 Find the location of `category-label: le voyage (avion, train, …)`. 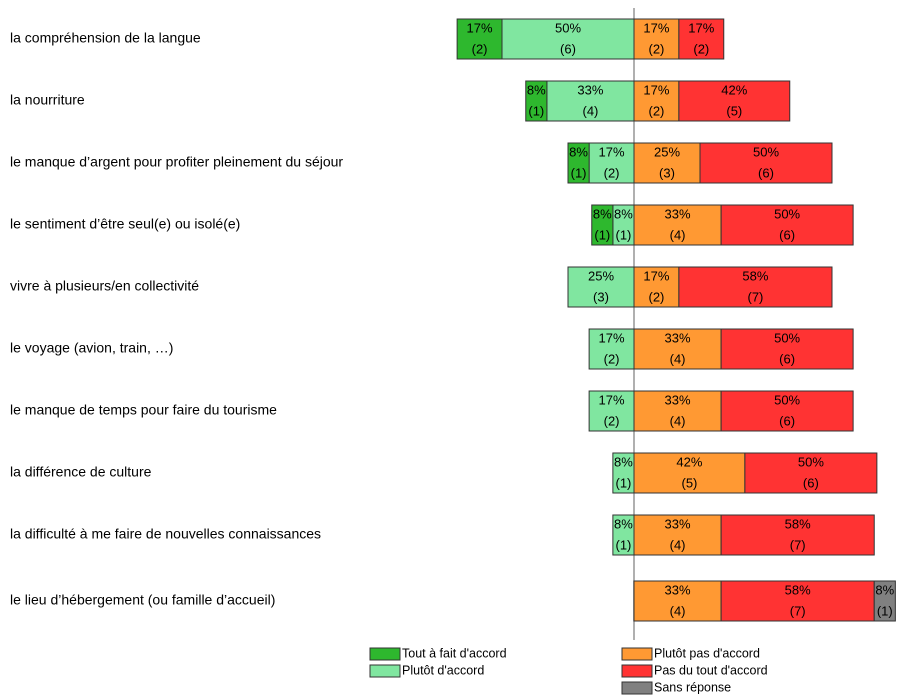

category-label: le voyage (avion, train, …) is located at coordinates (91, 348).